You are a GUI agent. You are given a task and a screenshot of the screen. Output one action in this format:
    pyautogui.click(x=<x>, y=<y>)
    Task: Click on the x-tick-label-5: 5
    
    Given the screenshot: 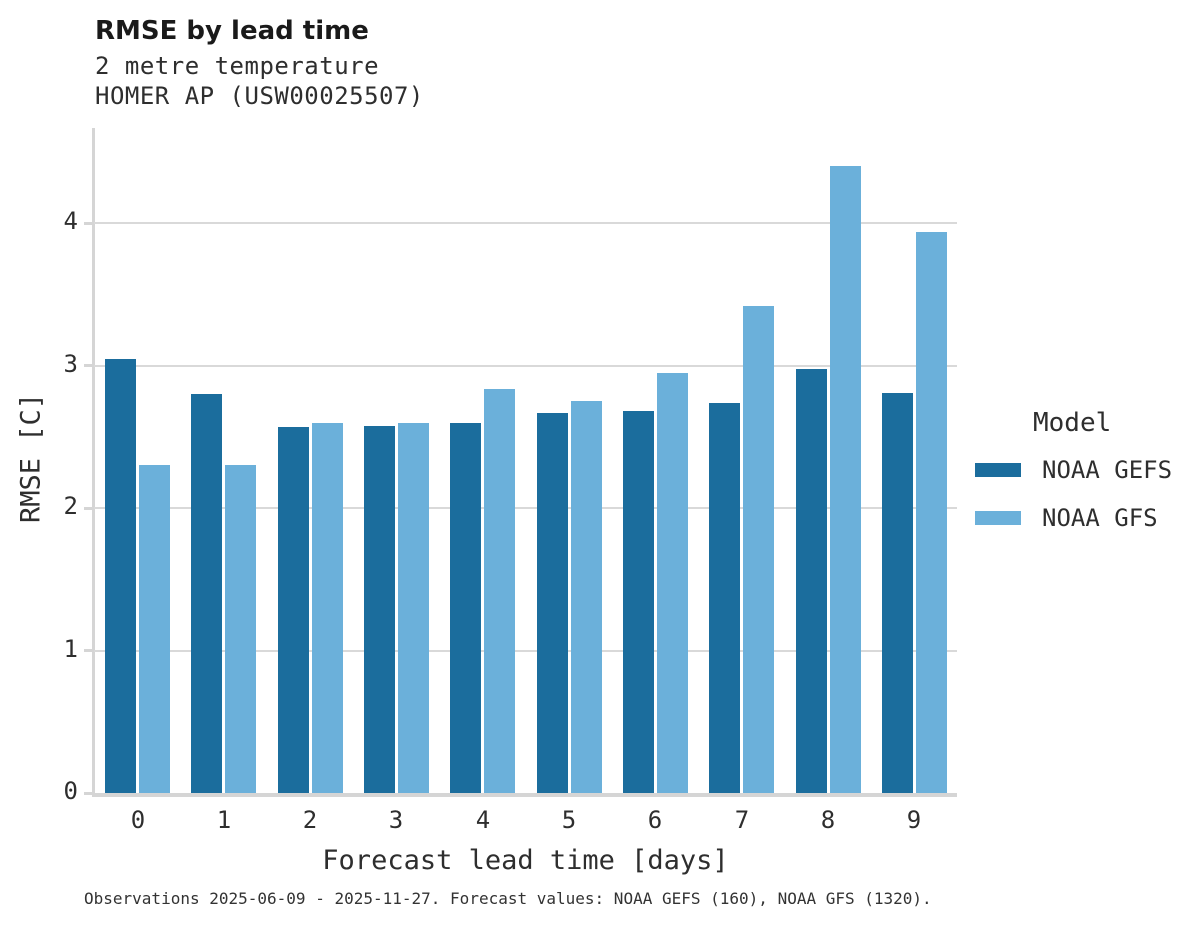 What is the action you would take?
    pyautogui.click(x=569, y=820)
    